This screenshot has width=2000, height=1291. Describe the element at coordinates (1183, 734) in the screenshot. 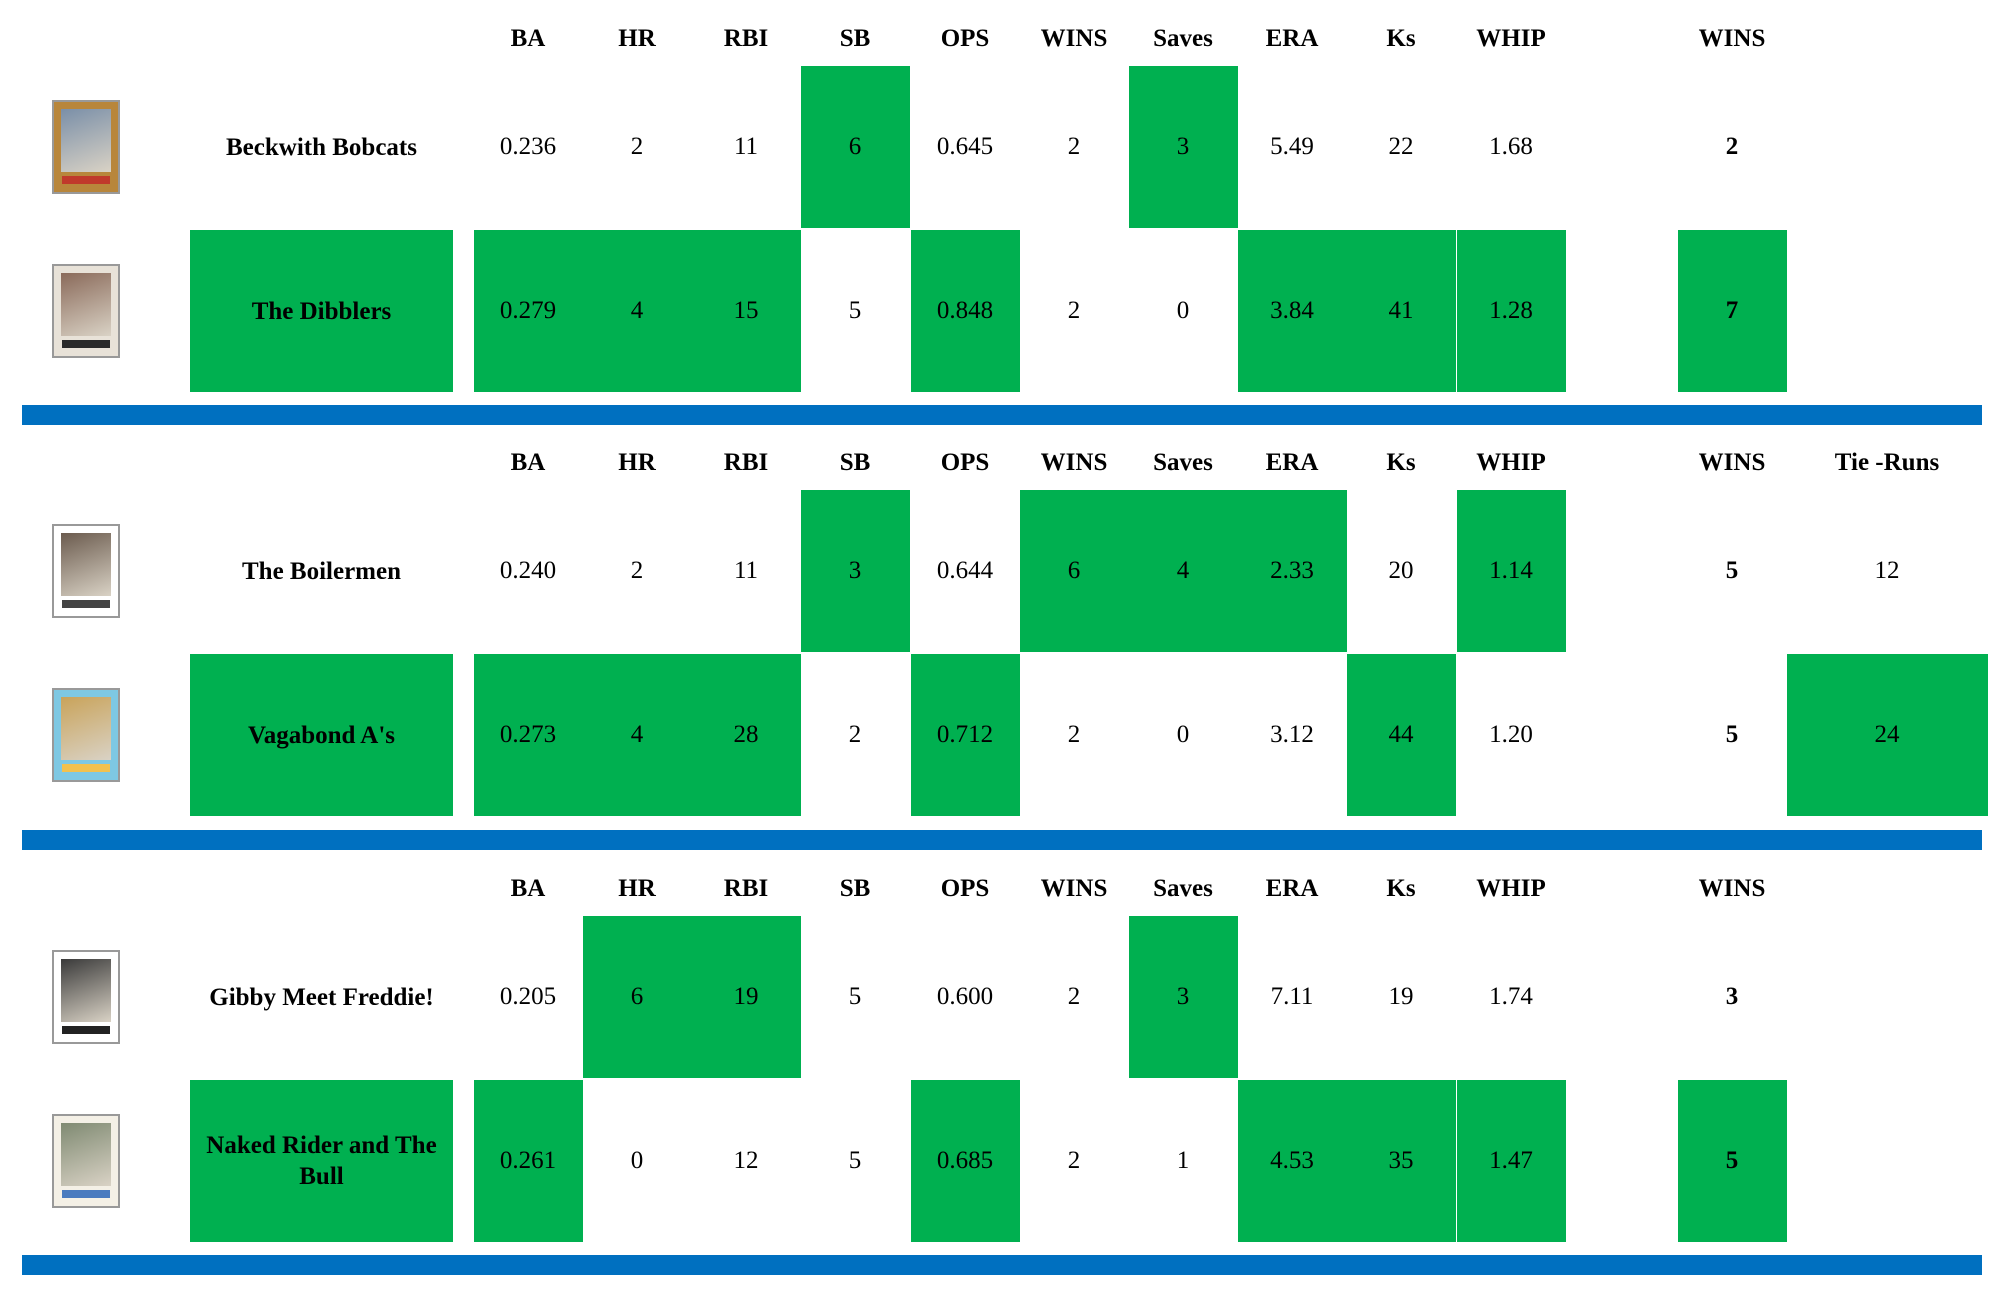

I see `stat-cell: 0` at that location.